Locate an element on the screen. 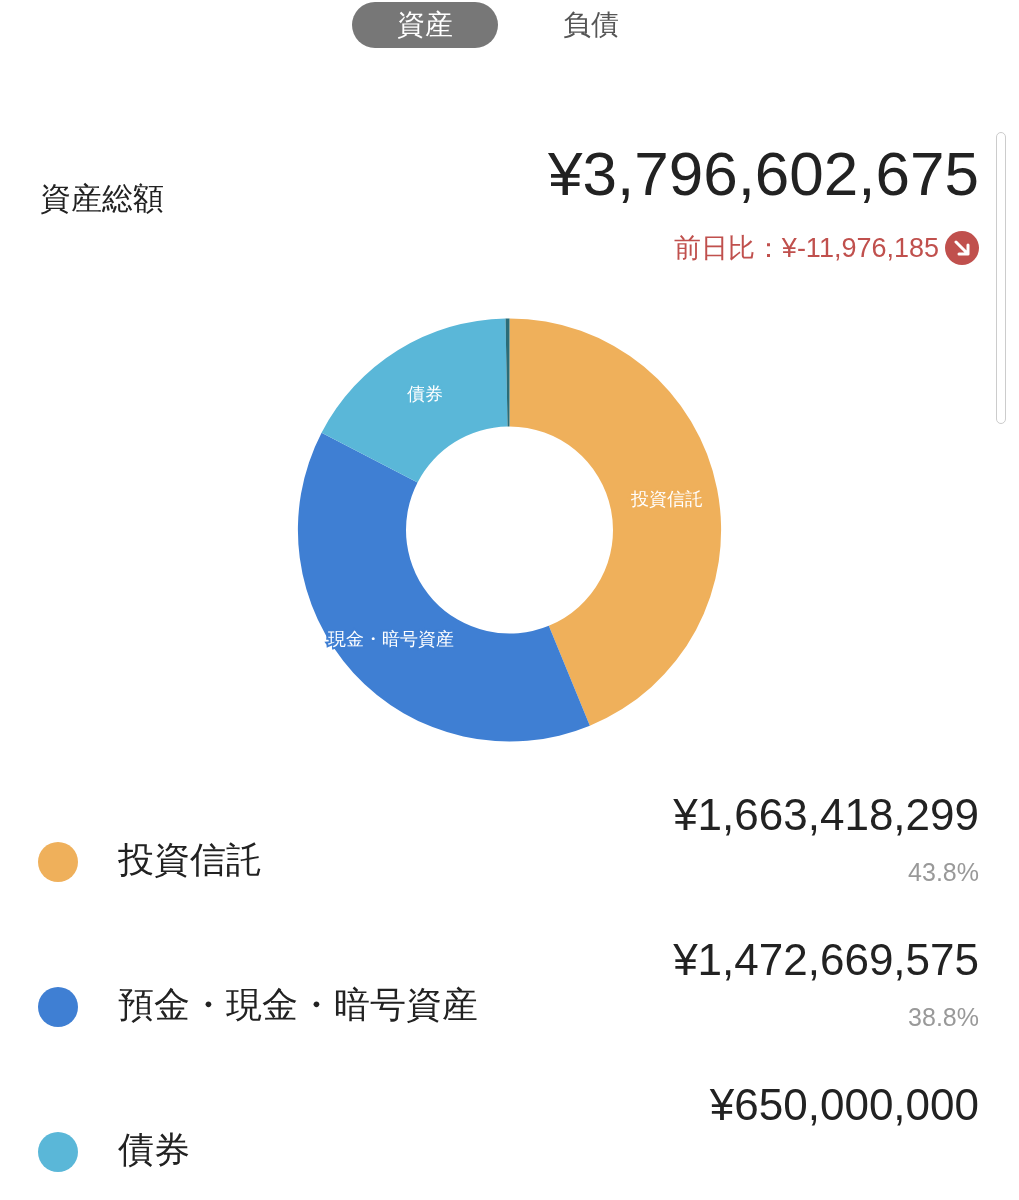  text: 前日比：¥-11,976,185 is located at coordinates (806, 248).